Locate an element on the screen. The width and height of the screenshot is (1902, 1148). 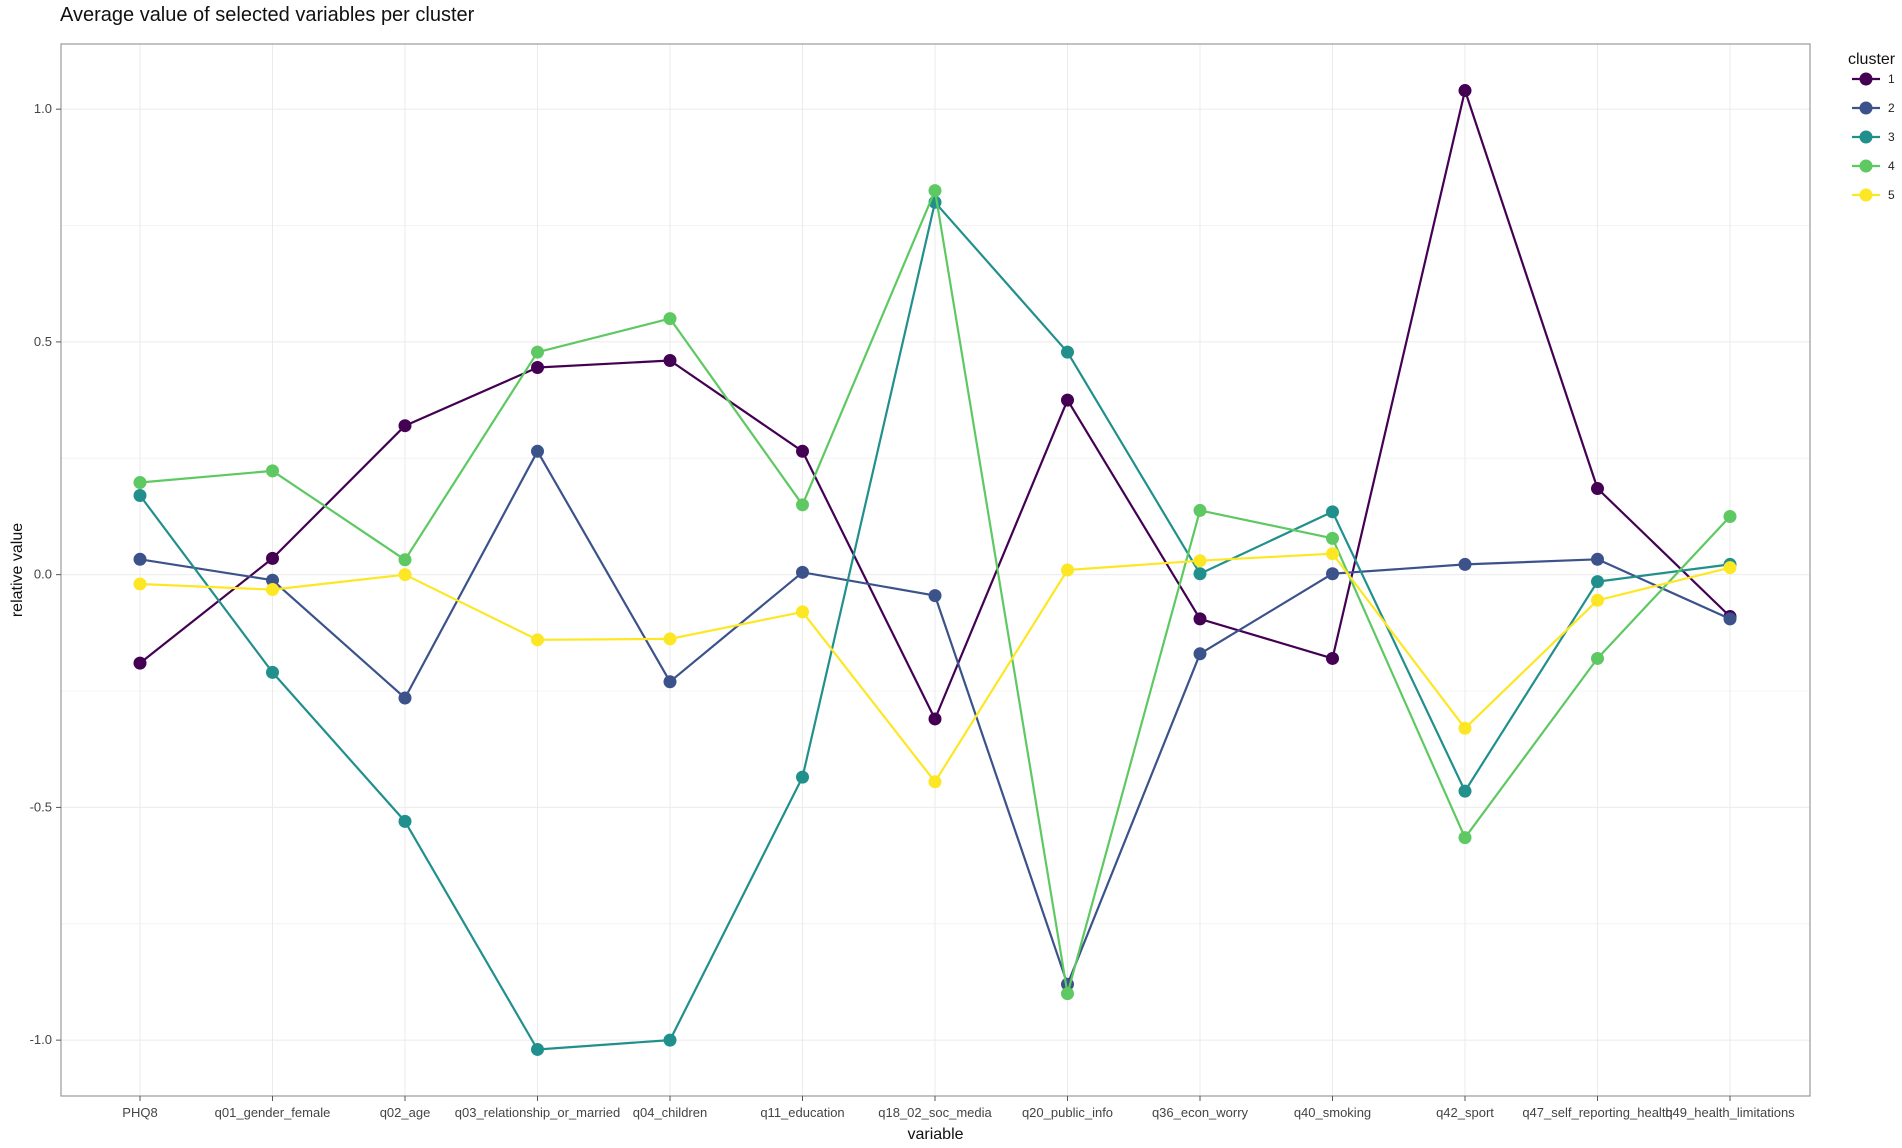
x-tick-label: q40_smoking is located at coordinates (1332, 1112).